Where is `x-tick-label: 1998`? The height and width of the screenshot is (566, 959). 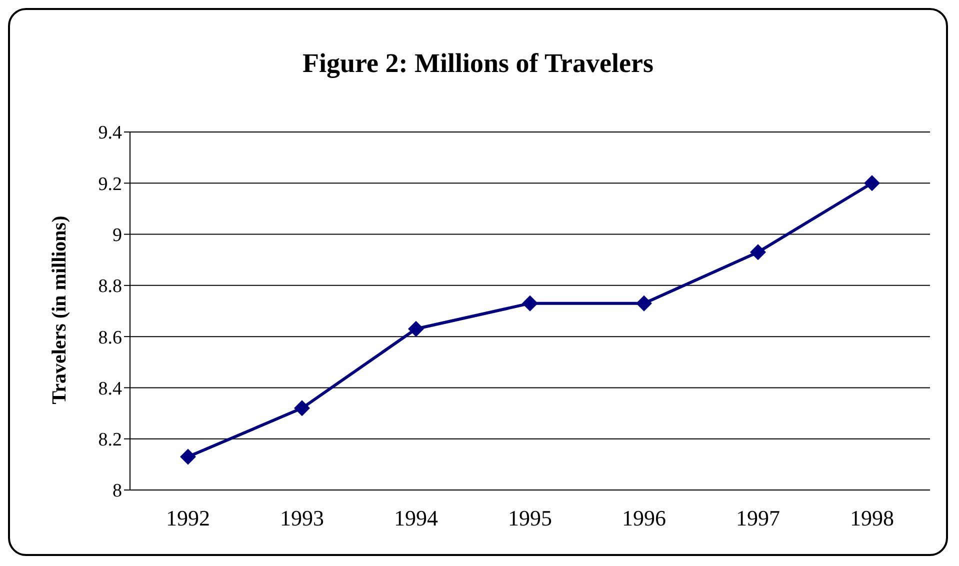
x-tick-label: 1998 is located at coordinates (872, 518).